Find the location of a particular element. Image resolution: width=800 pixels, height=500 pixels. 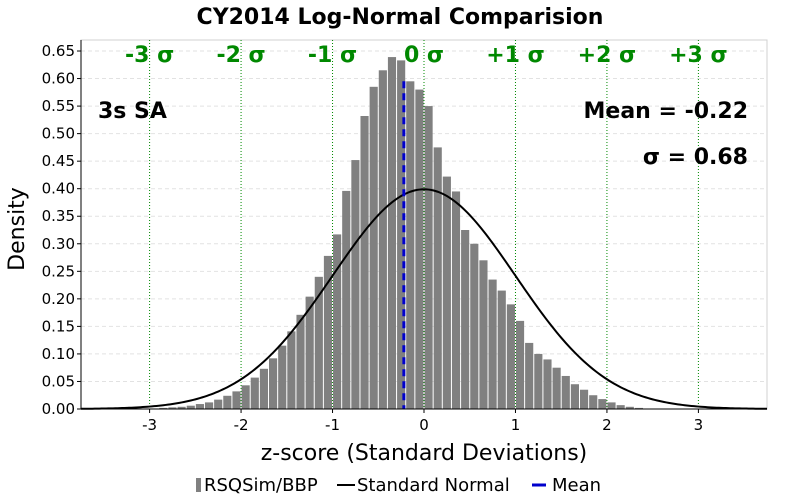

sigma-label: 0 σ is located at coordinates (424, 55).